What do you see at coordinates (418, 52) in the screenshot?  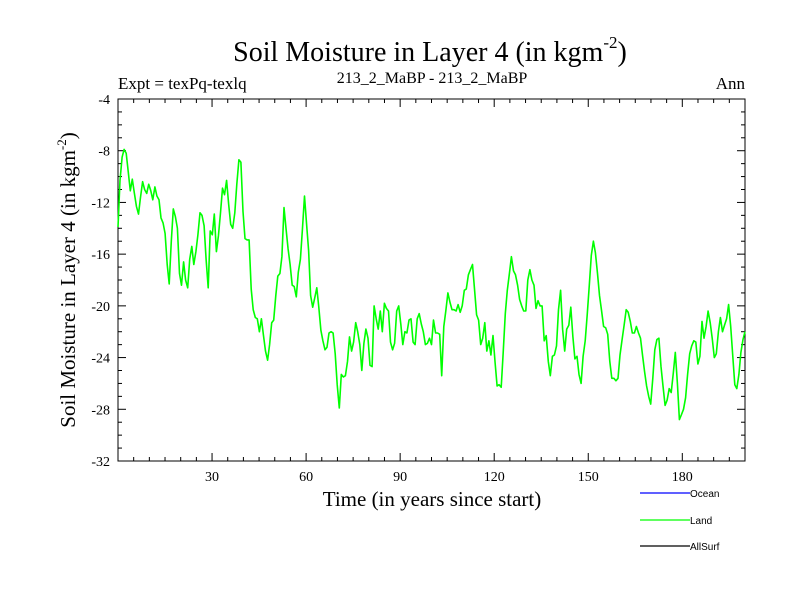 I see `chart-title-text: Soil Moisture in Layer 4 (in kgm` at bounding box center [418, 52].